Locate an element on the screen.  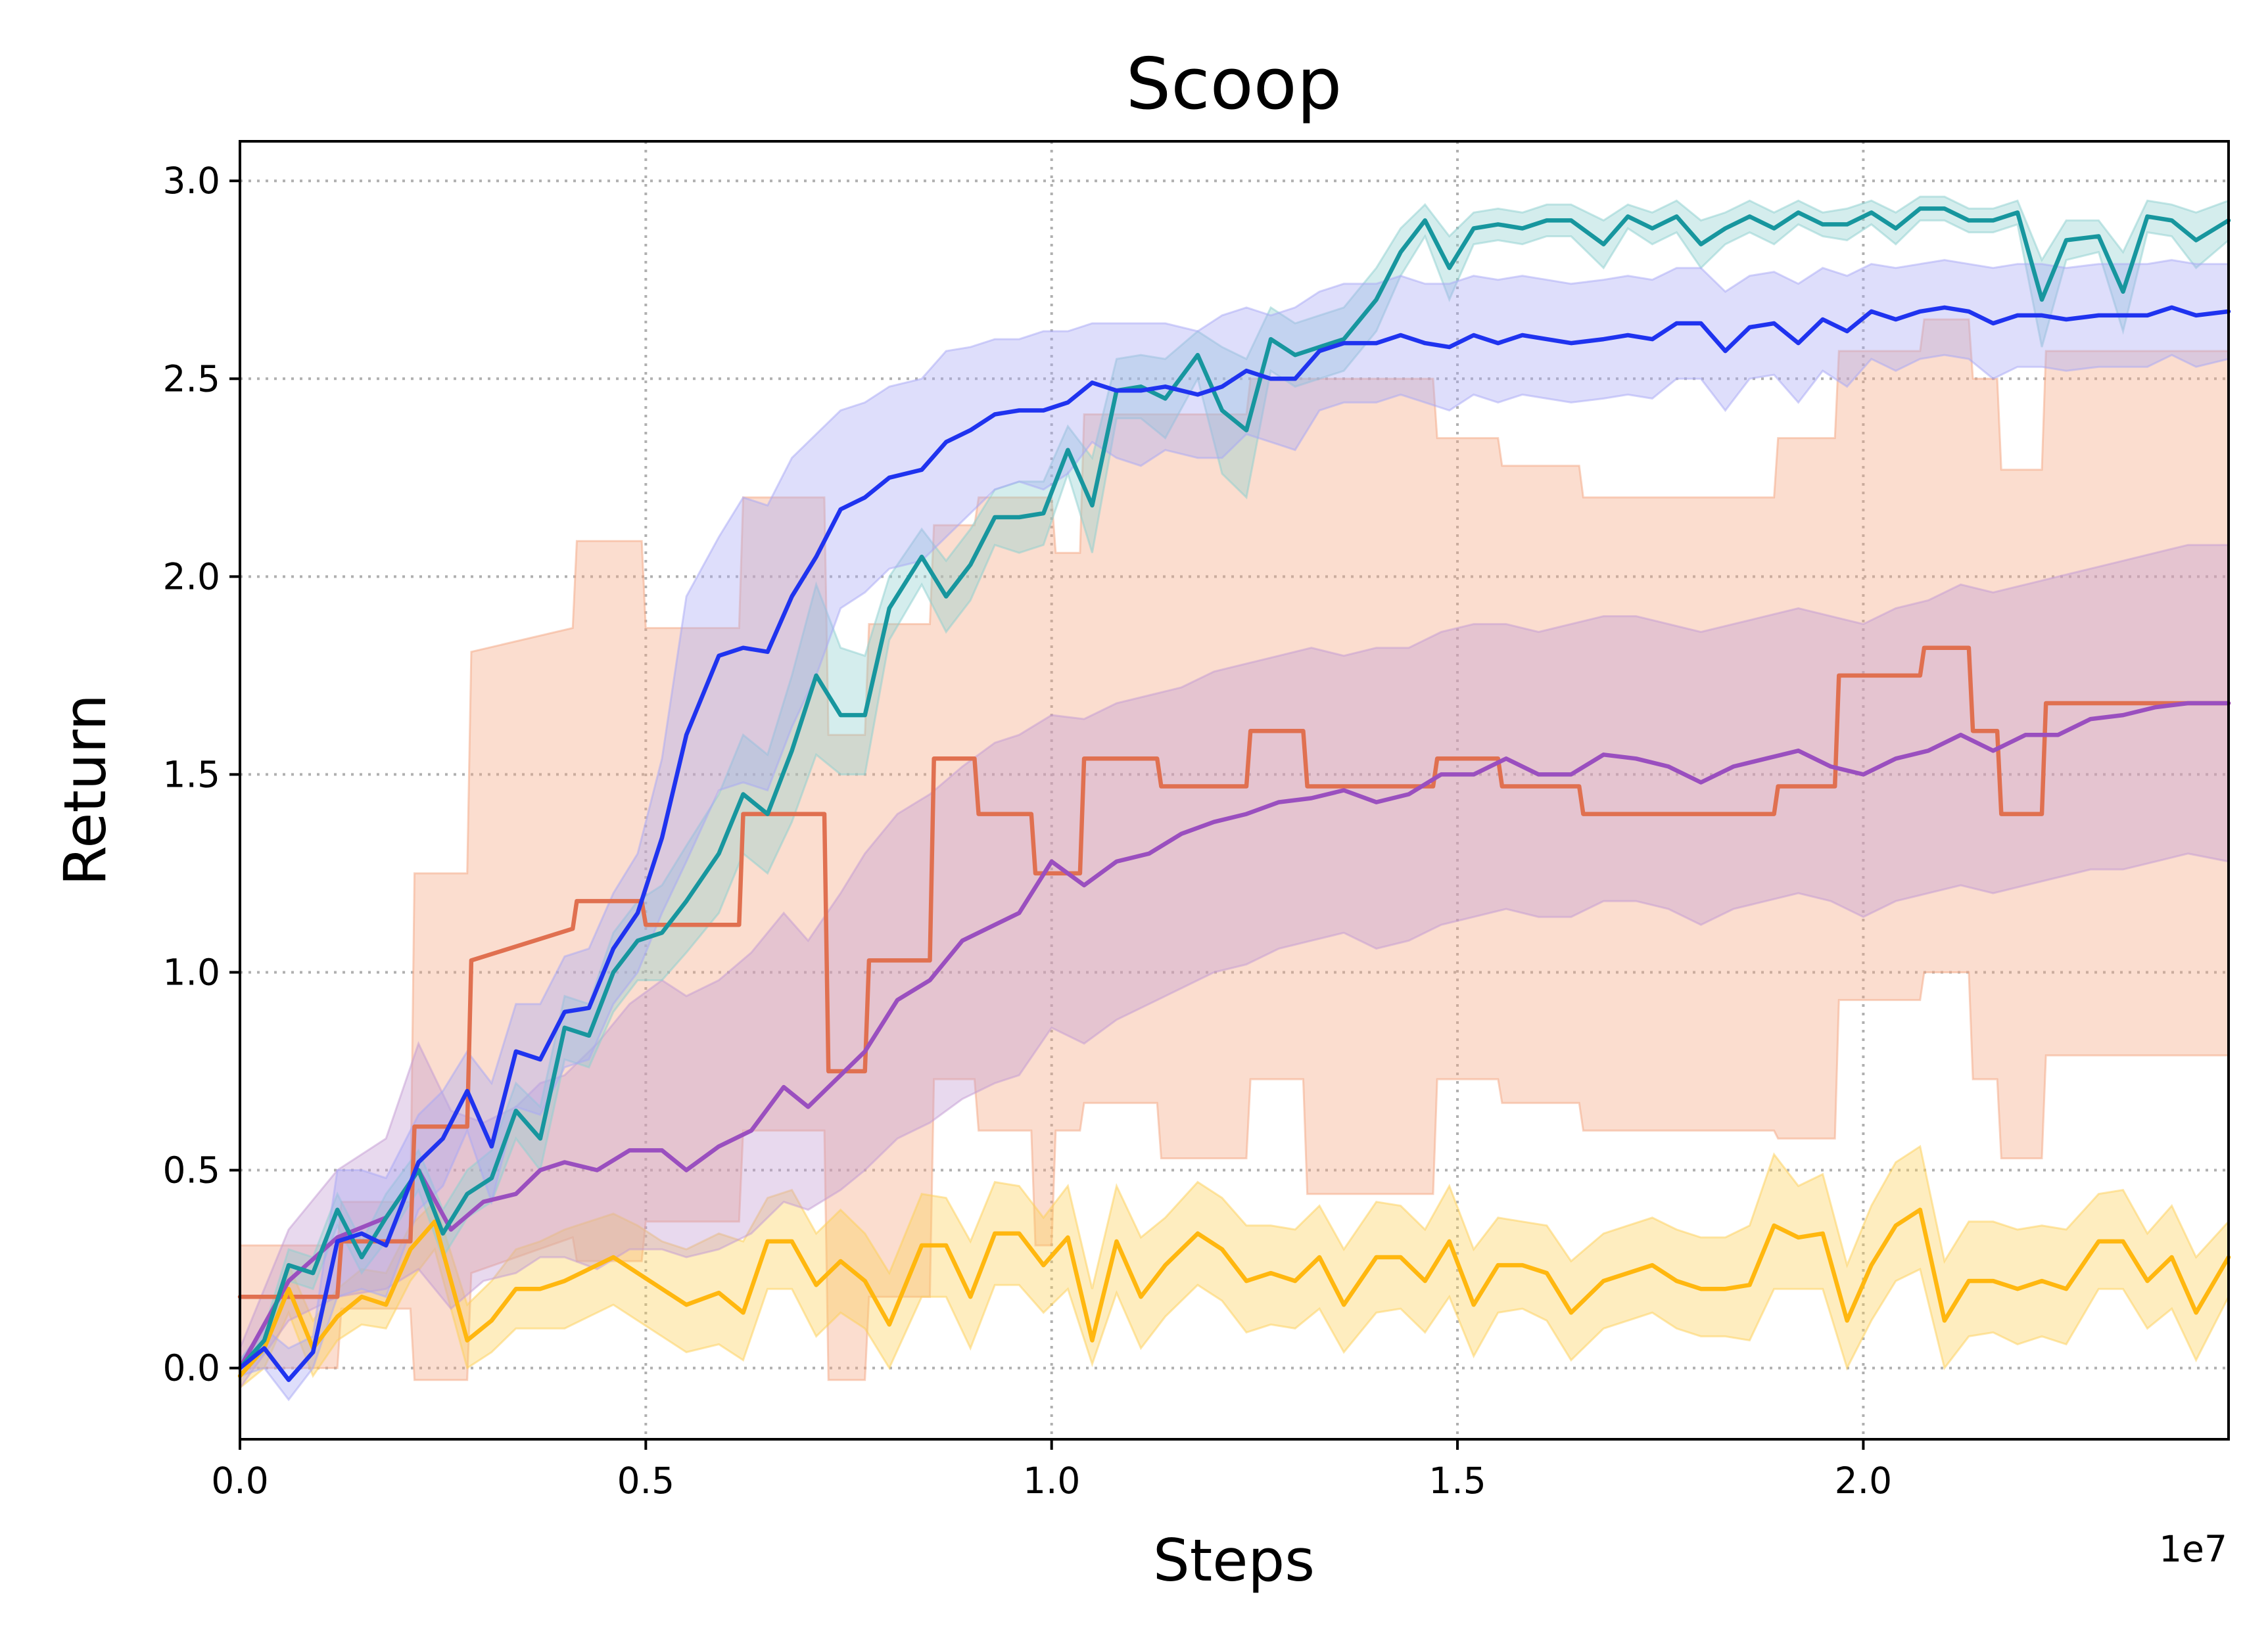
chart-title: Scoop is located at coordinates (1234, 84).